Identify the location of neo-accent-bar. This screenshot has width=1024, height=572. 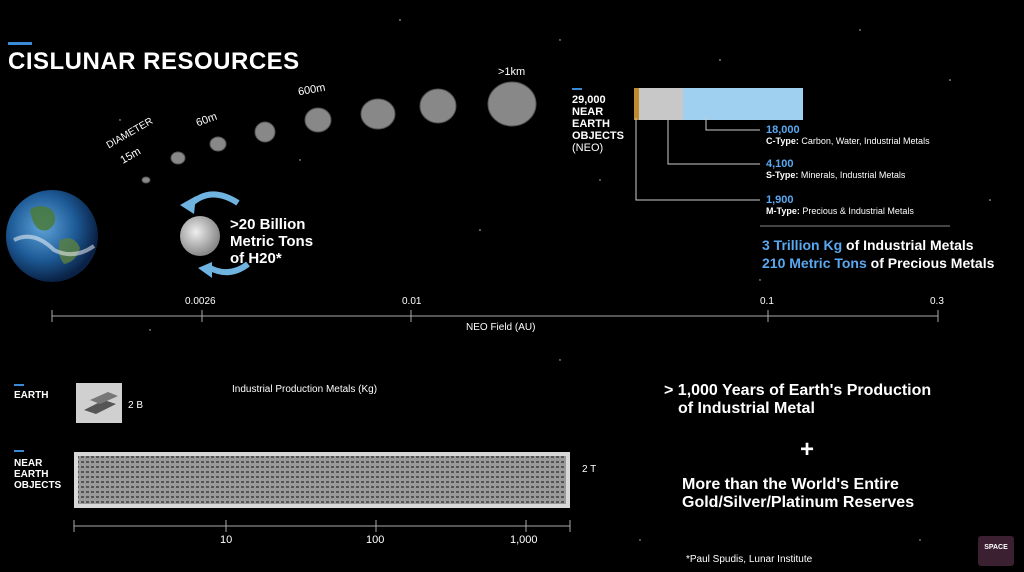
(577, 89).